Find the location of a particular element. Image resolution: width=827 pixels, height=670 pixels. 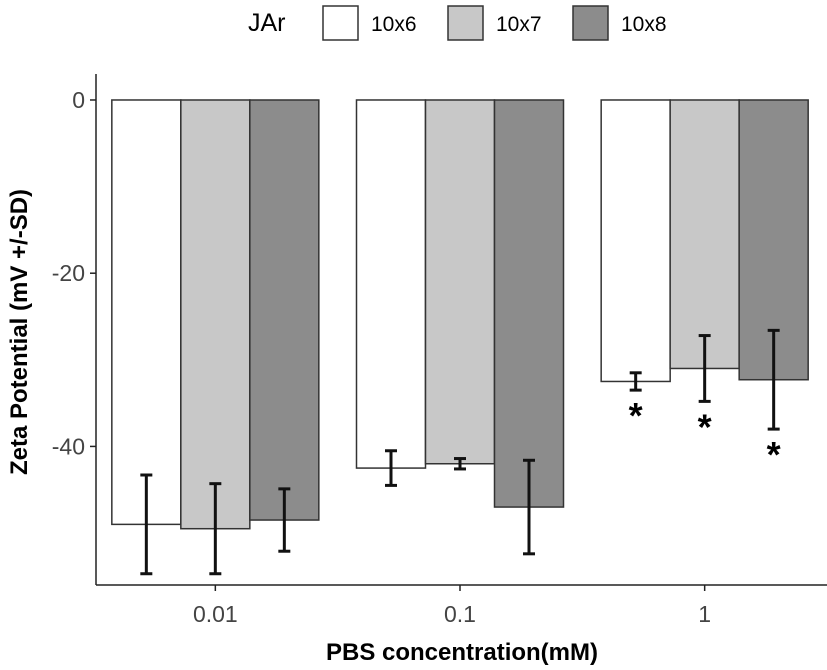

y-tick-label: 0 is located at coordinates (78, 100).